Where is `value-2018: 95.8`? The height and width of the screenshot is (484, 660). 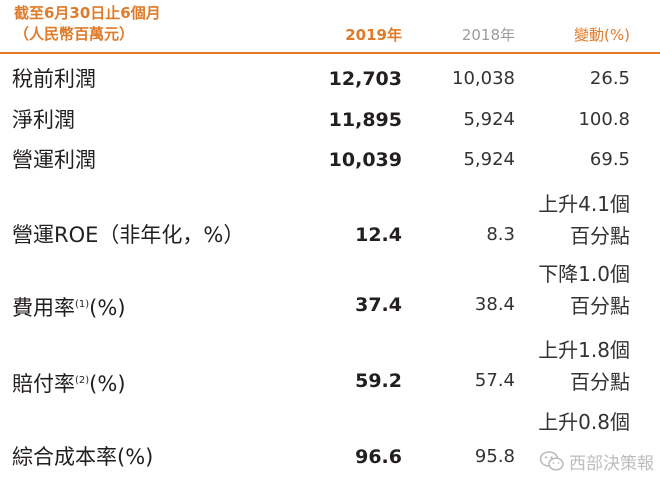
value-2018: 95.8 is located at coordinates (494, 456).